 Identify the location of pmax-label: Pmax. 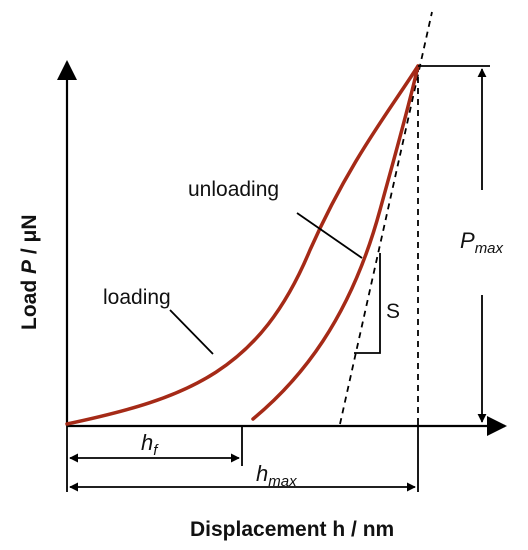
(482, 242).